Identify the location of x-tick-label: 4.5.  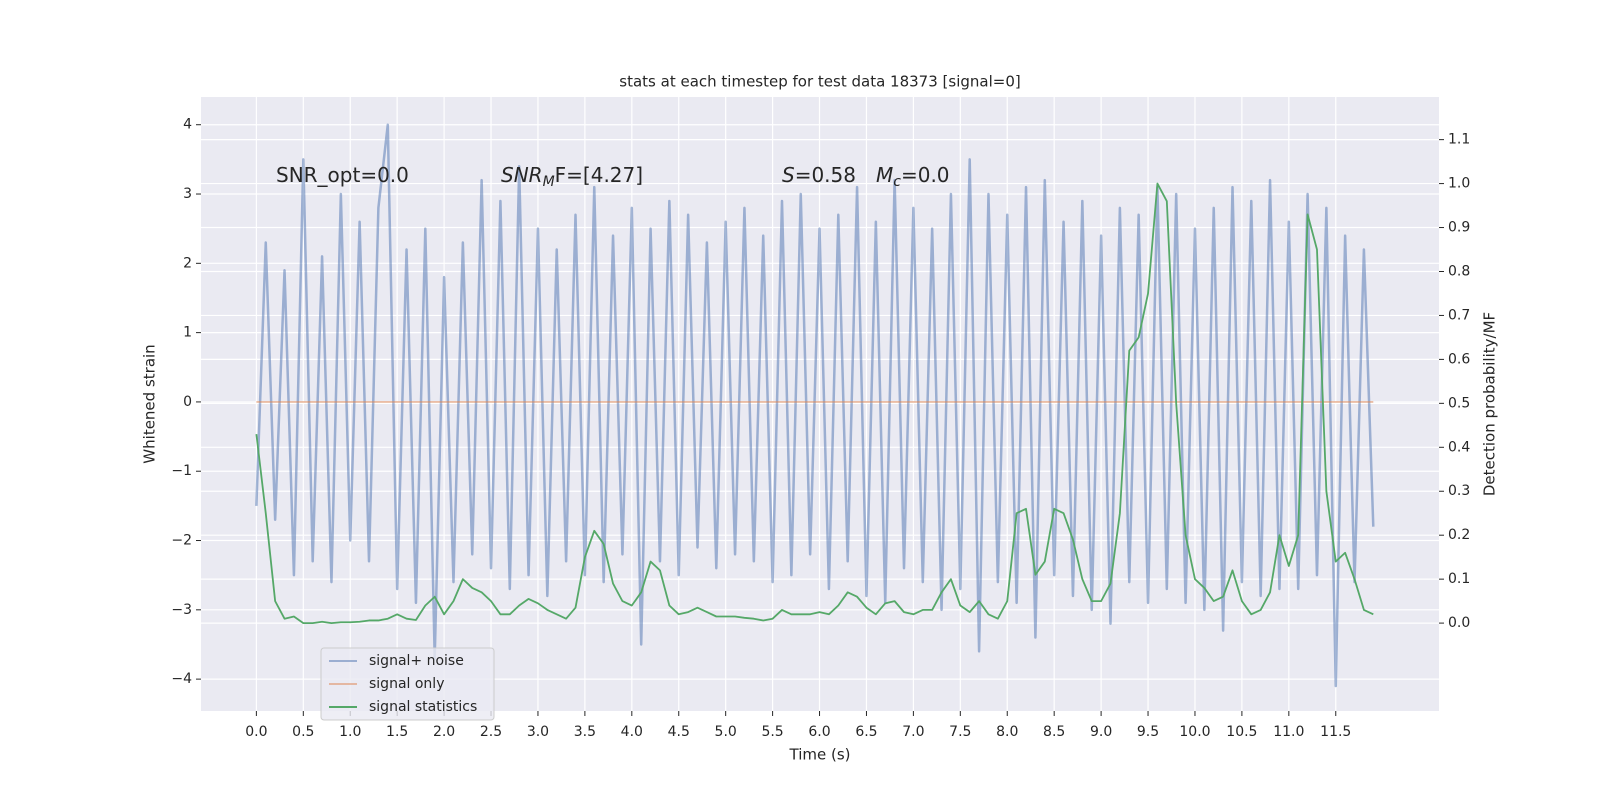
(679, 732).